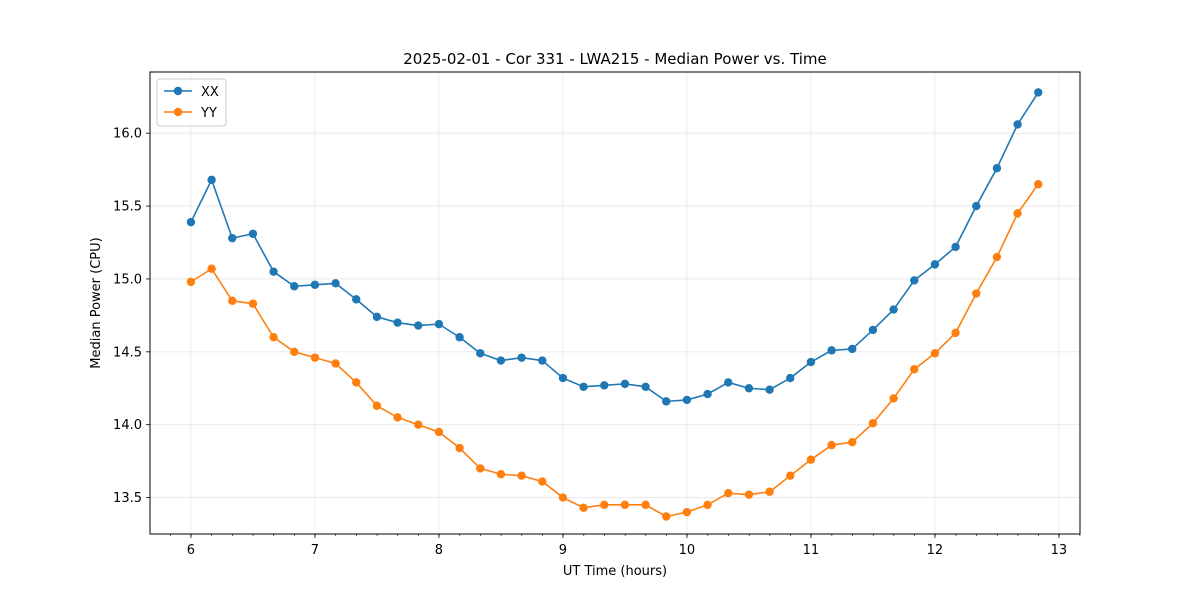  I want to click on x-tick-label: 7, so click(315, 550).